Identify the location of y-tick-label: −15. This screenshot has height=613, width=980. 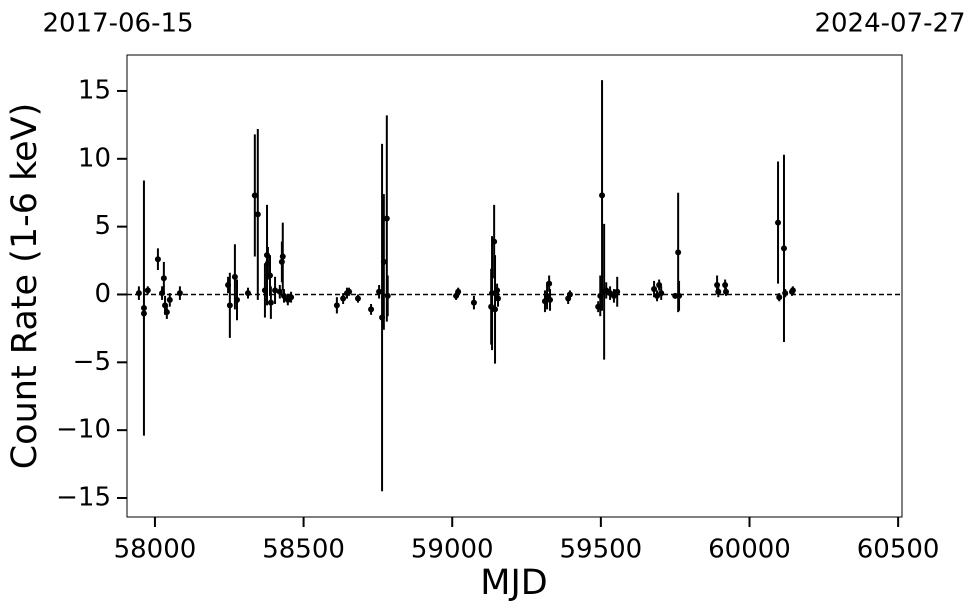
(83, 498).